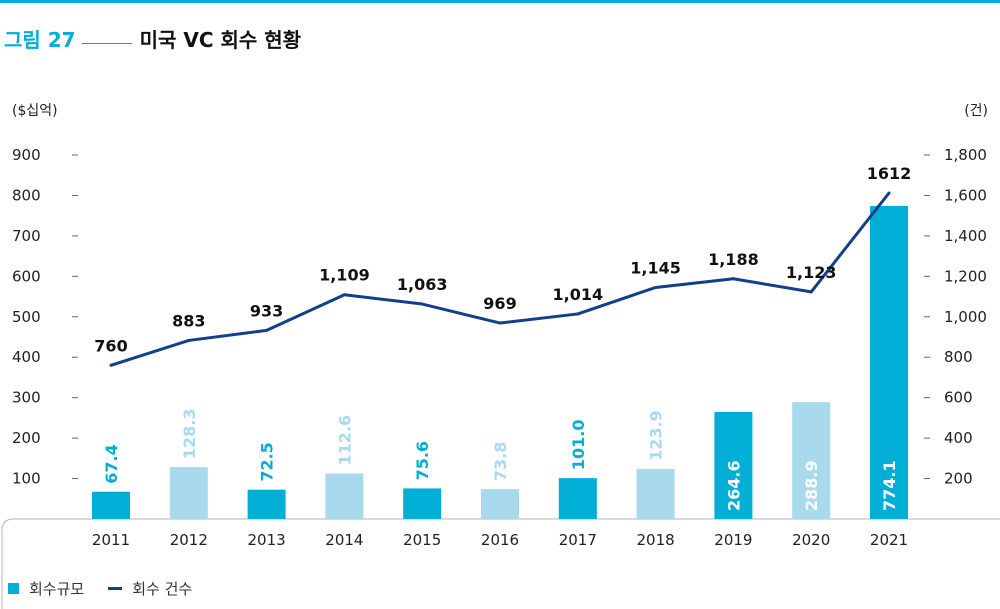  I want to click on line-value-label: 1,063, so click(422, 284).